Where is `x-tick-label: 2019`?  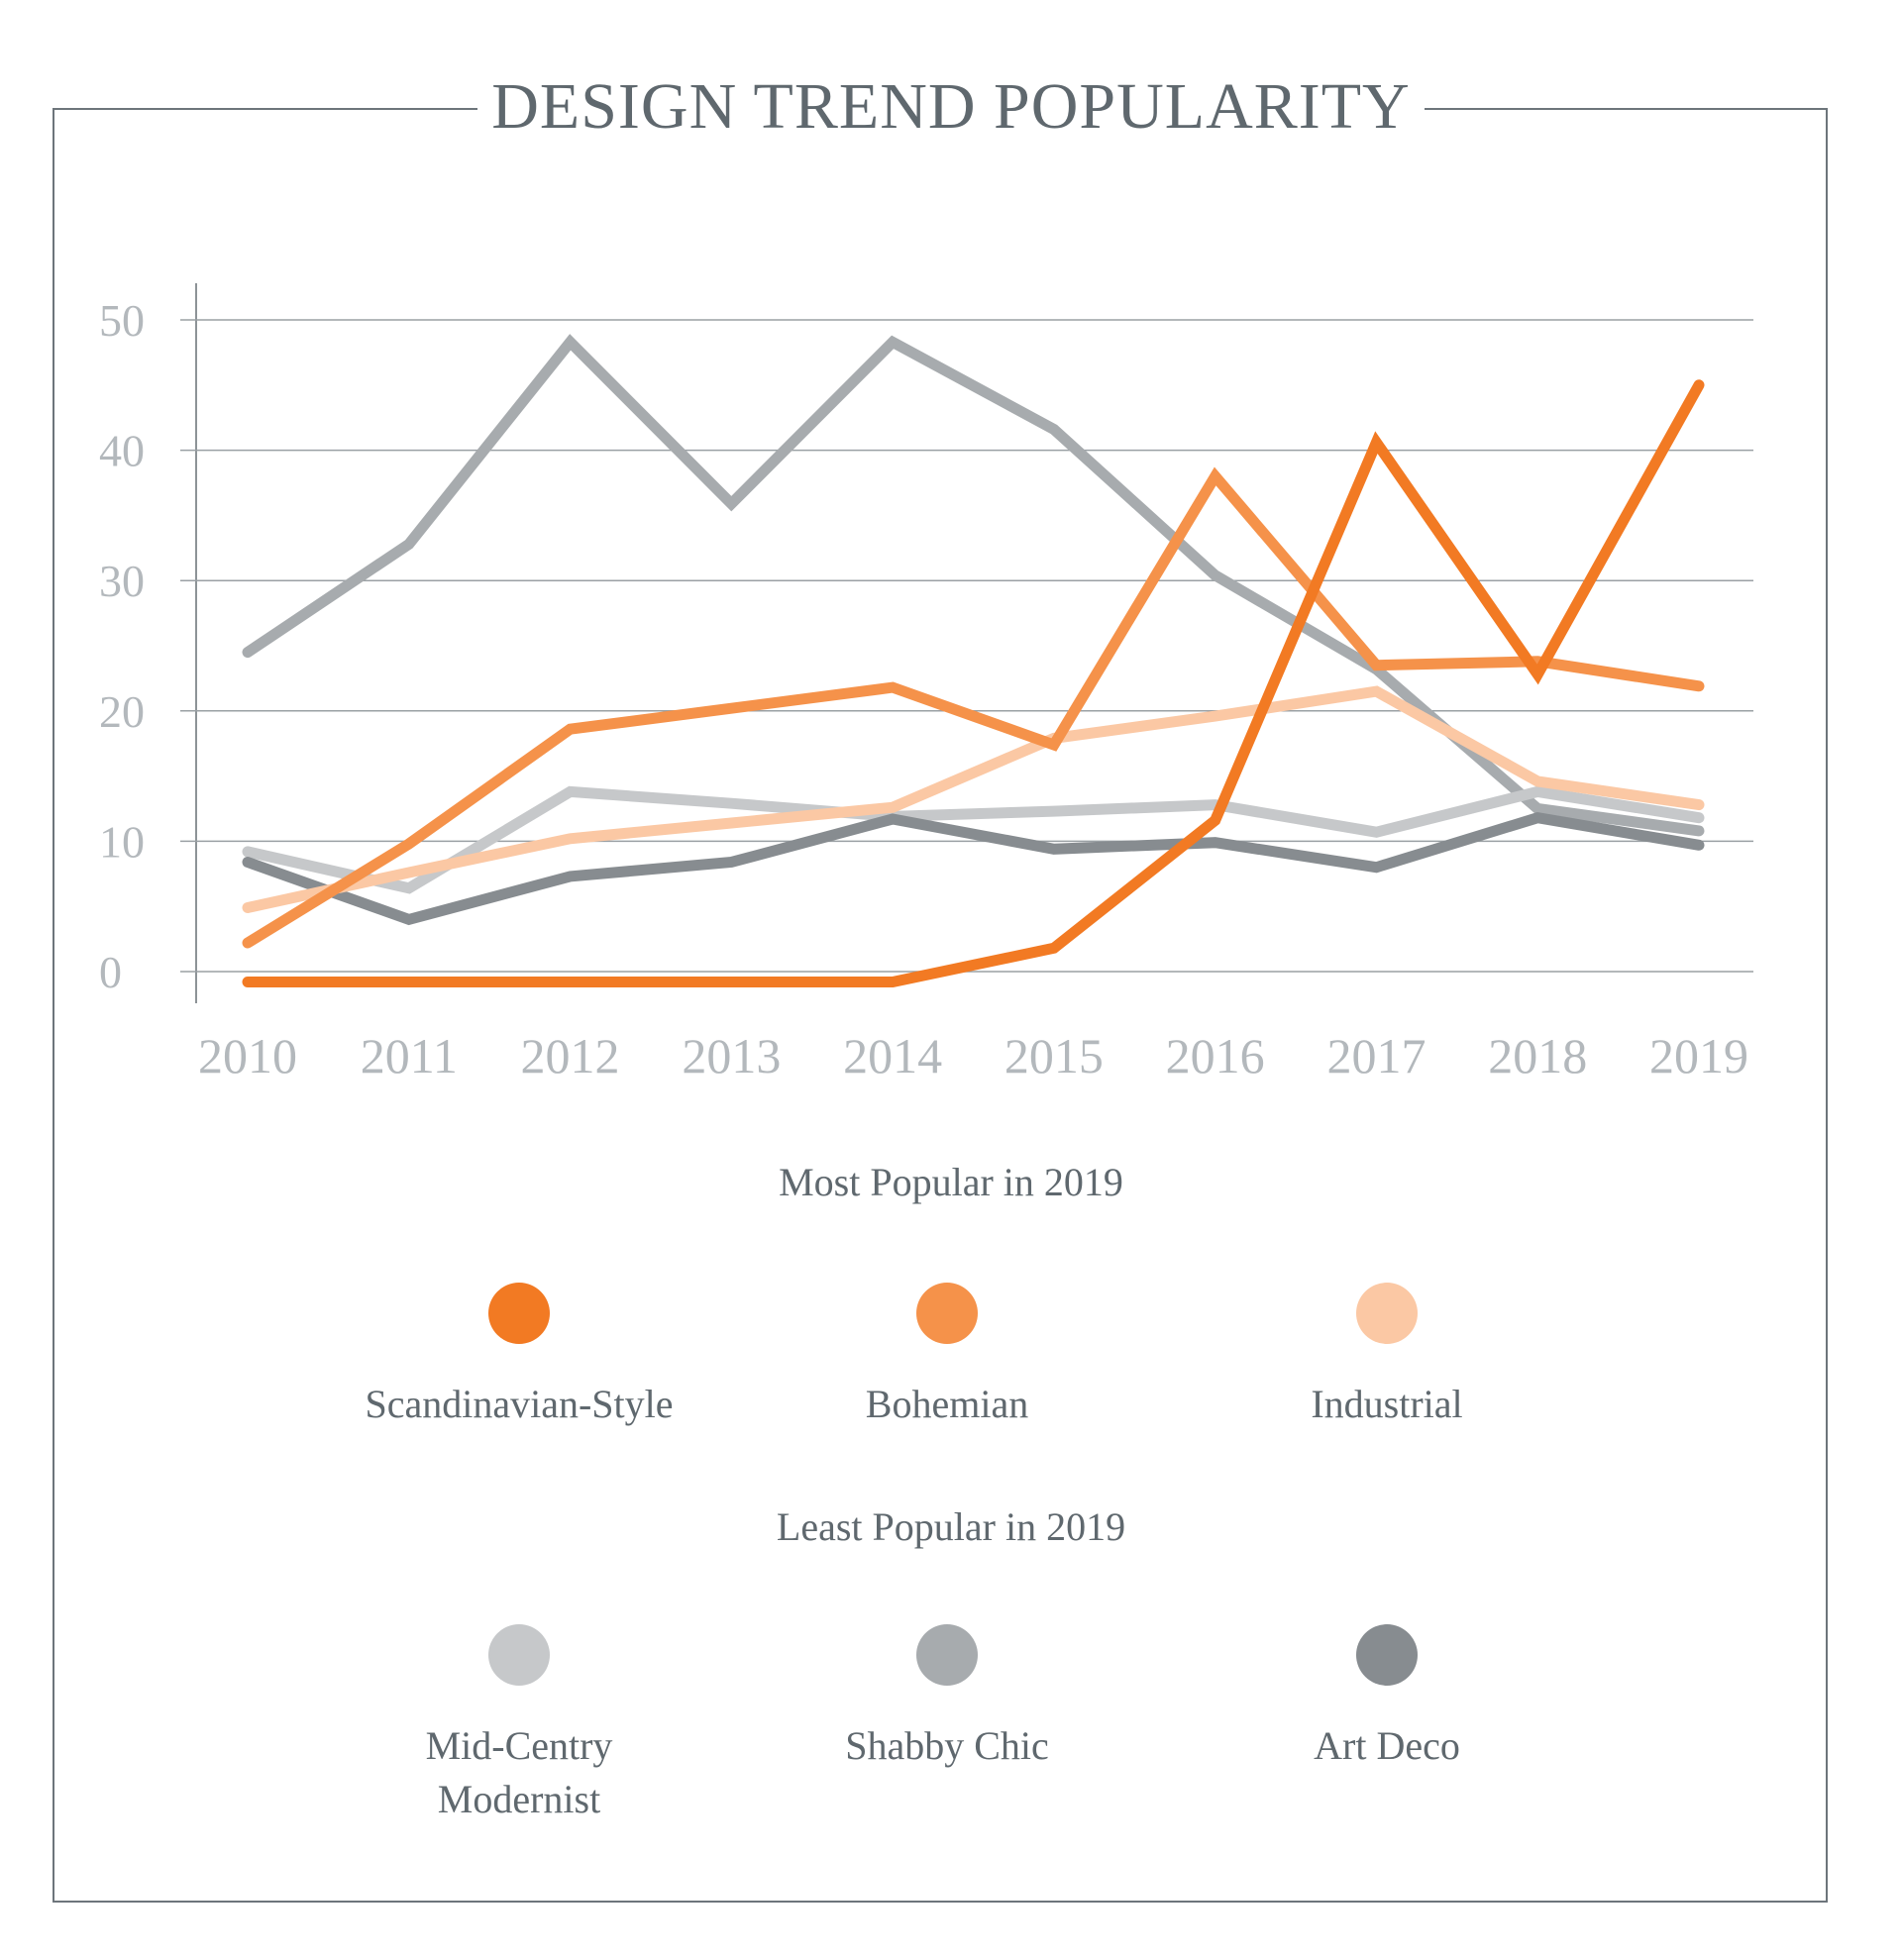
x-tick-label: 2019 is located at coordinates (1698, 1056).